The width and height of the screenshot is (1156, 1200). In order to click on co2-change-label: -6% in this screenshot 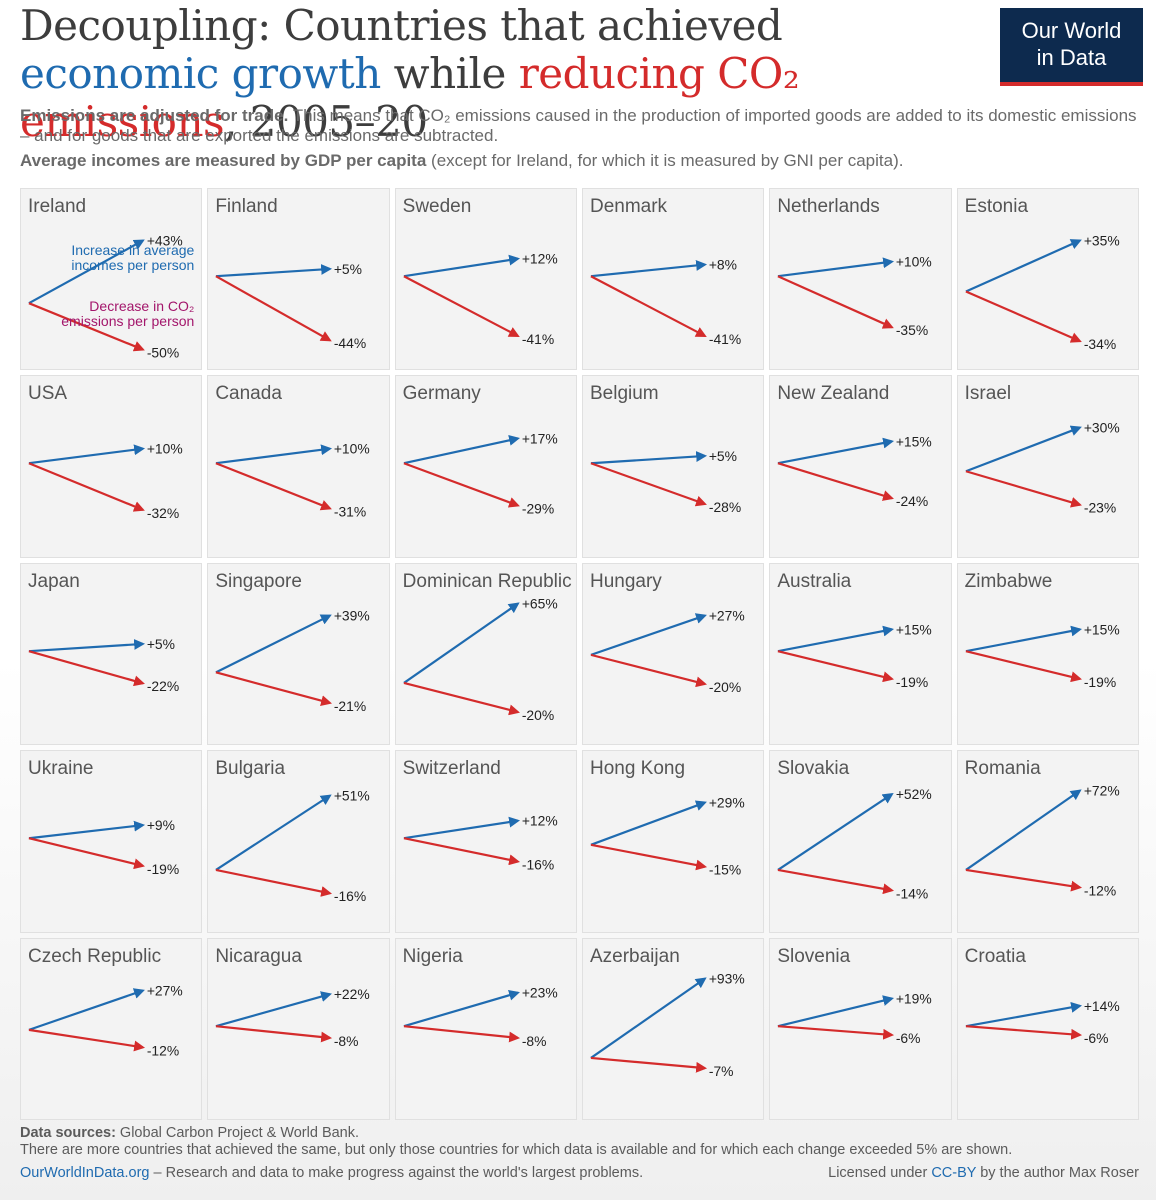, I will do `click(1095, 1037)`.